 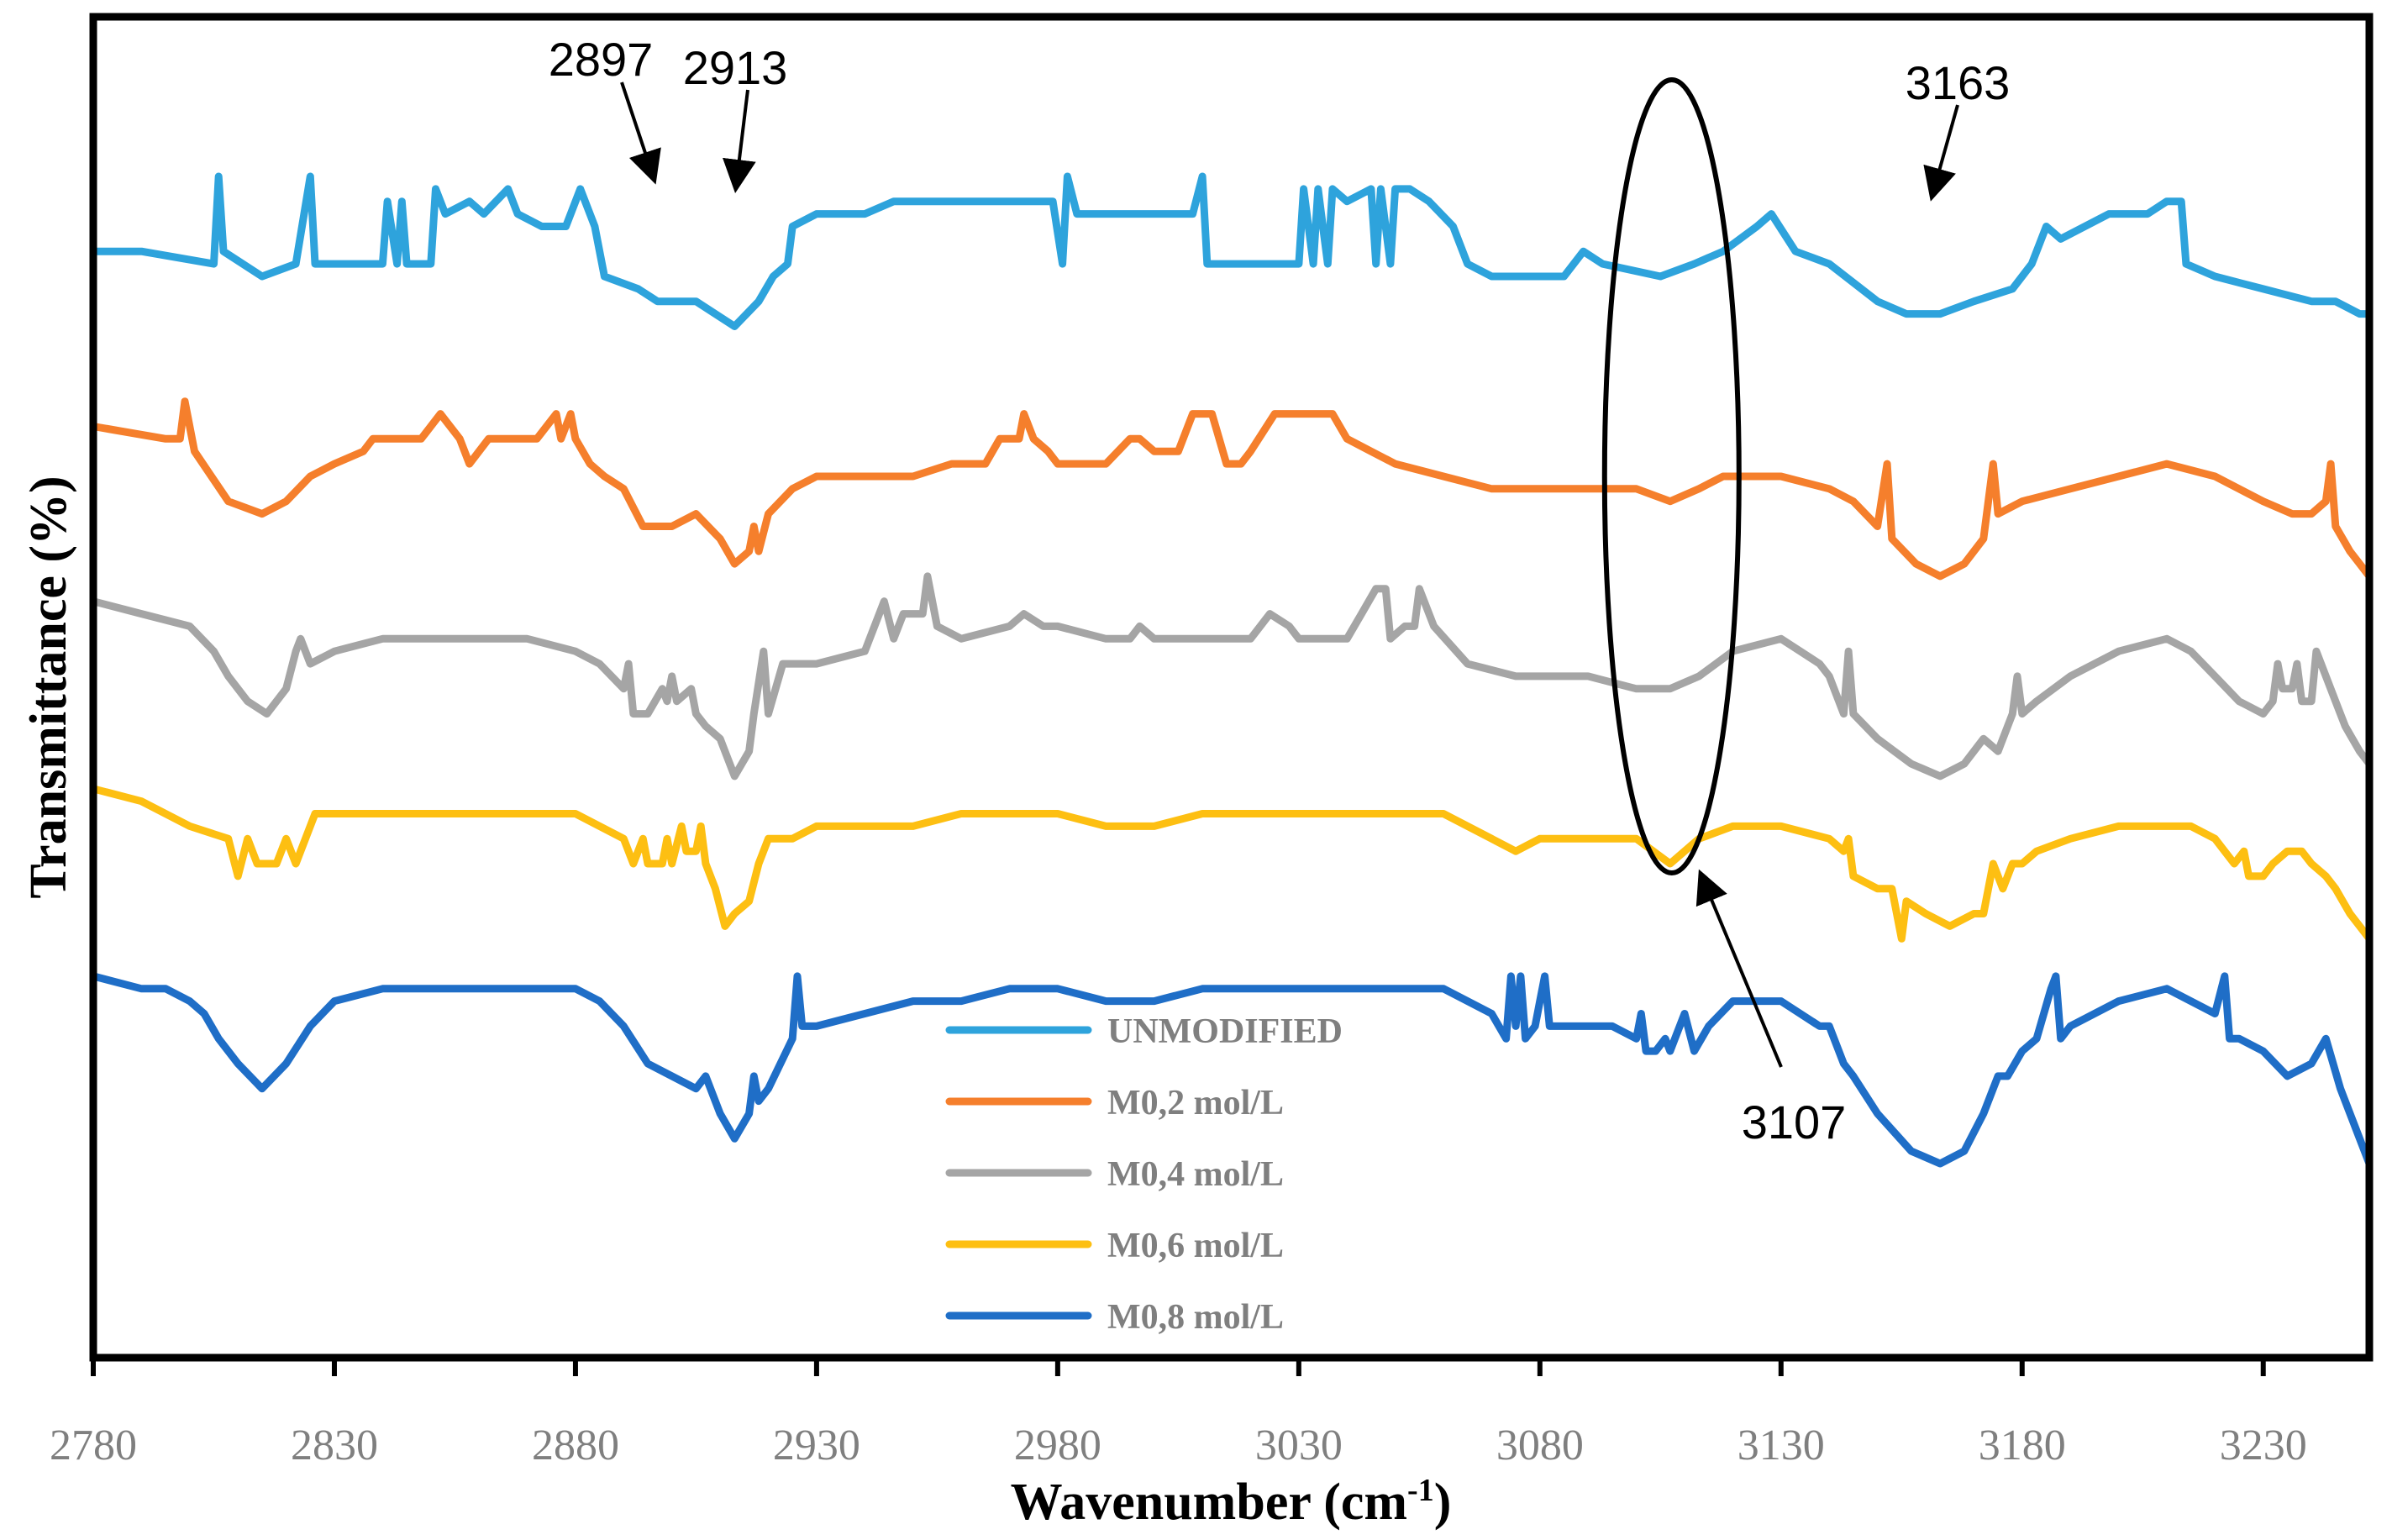 I want to click on x-tick-label-5: 3030, so click(x=1299, y=1446).